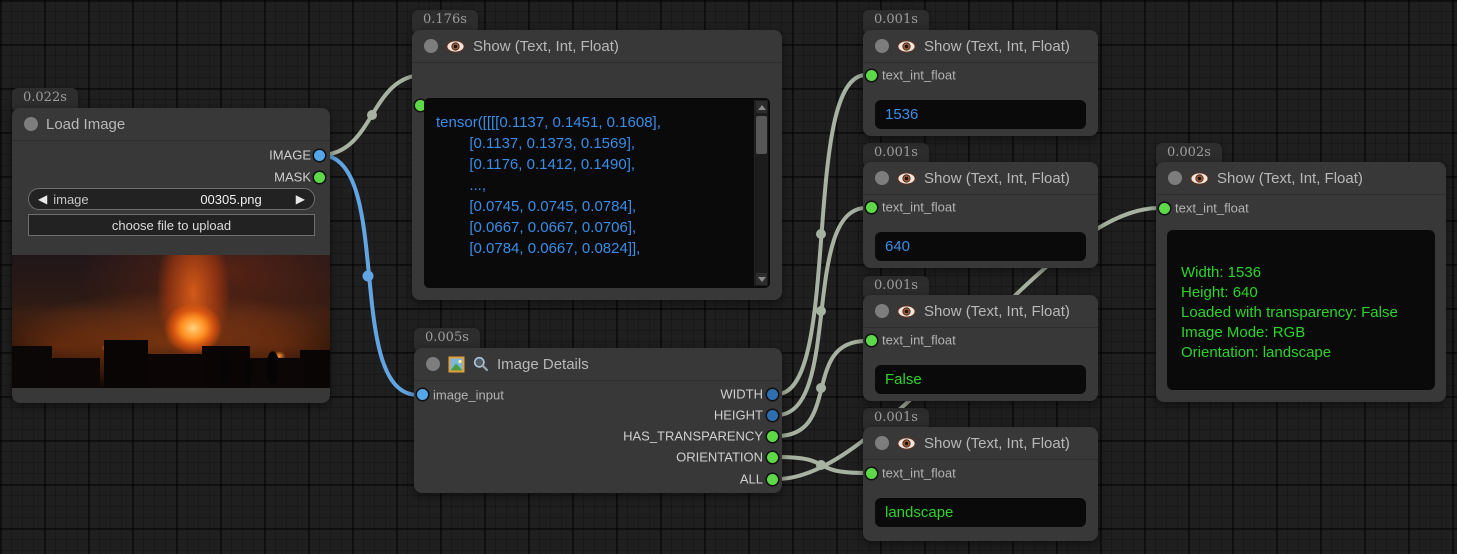 This screenshot has height=554, width=1457. What do you see at coordinates (761, 107) in the screenshot?
I see `scroll-up-icon` at bounding box center [761, 107].